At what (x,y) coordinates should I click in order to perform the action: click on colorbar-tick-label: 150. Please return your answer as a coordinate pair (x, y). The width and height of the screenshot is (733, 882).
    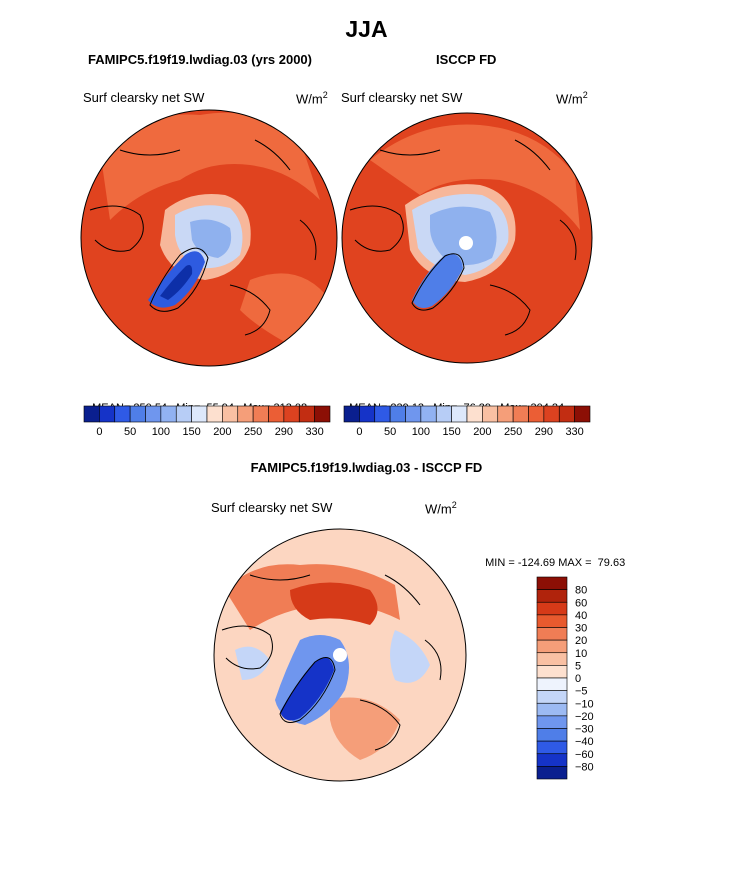
    Looking at the image, I should click on (191, 432).